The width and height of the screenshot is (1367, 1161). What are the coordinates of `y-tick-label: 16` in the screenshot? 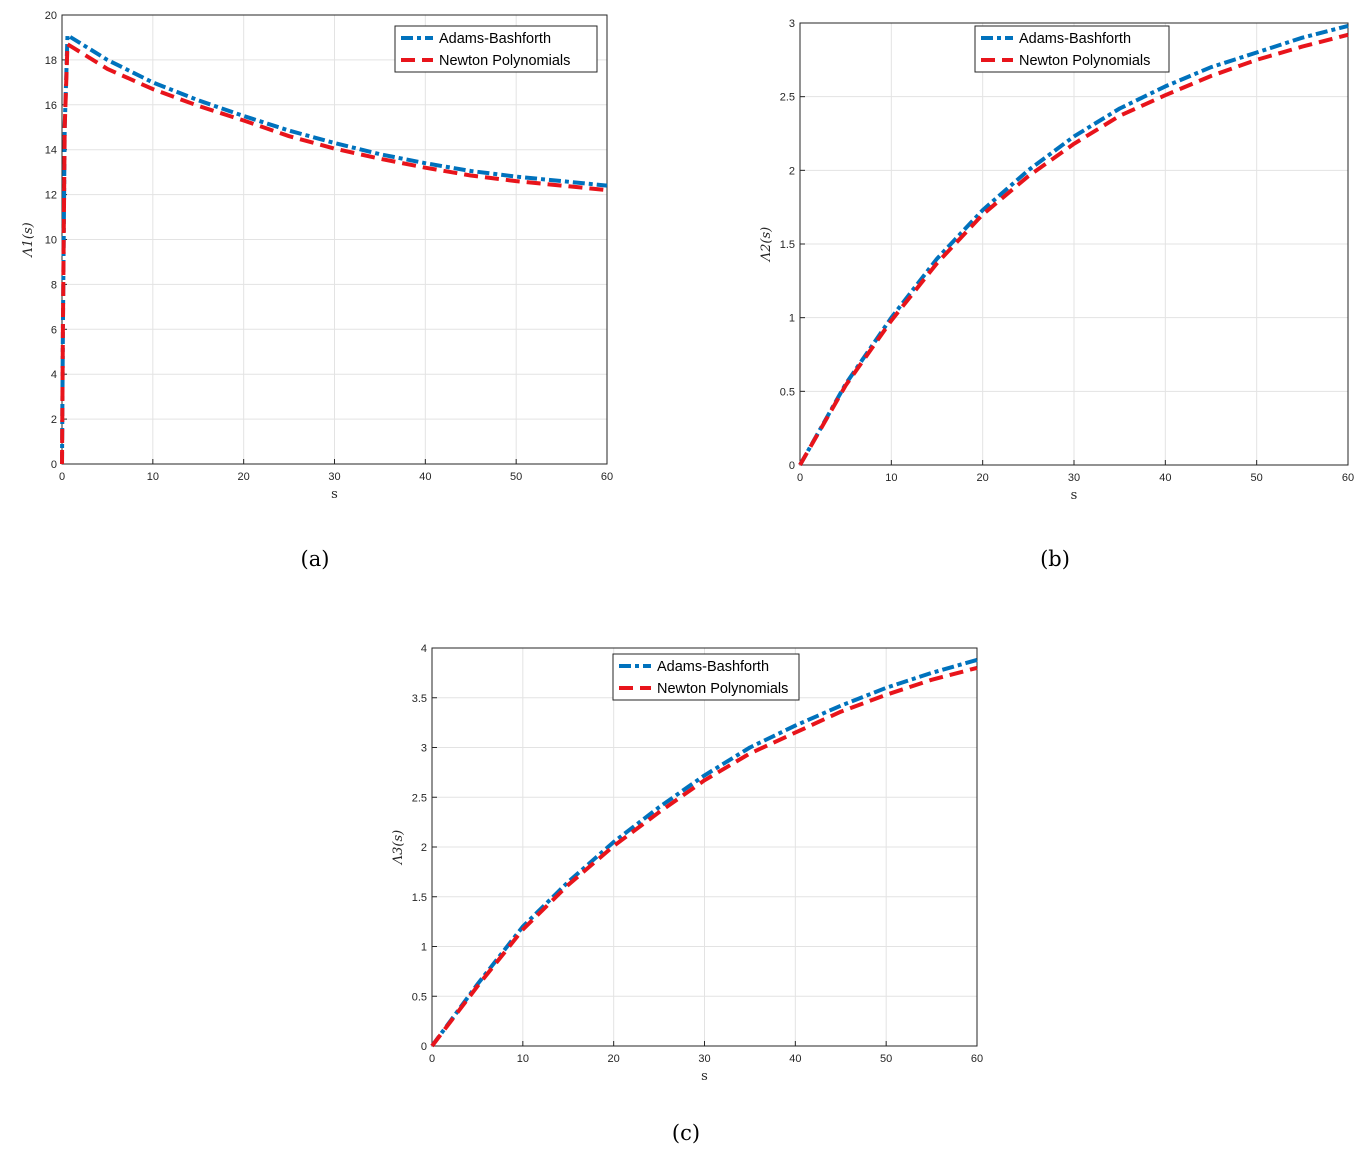 It's located at (51, 106).